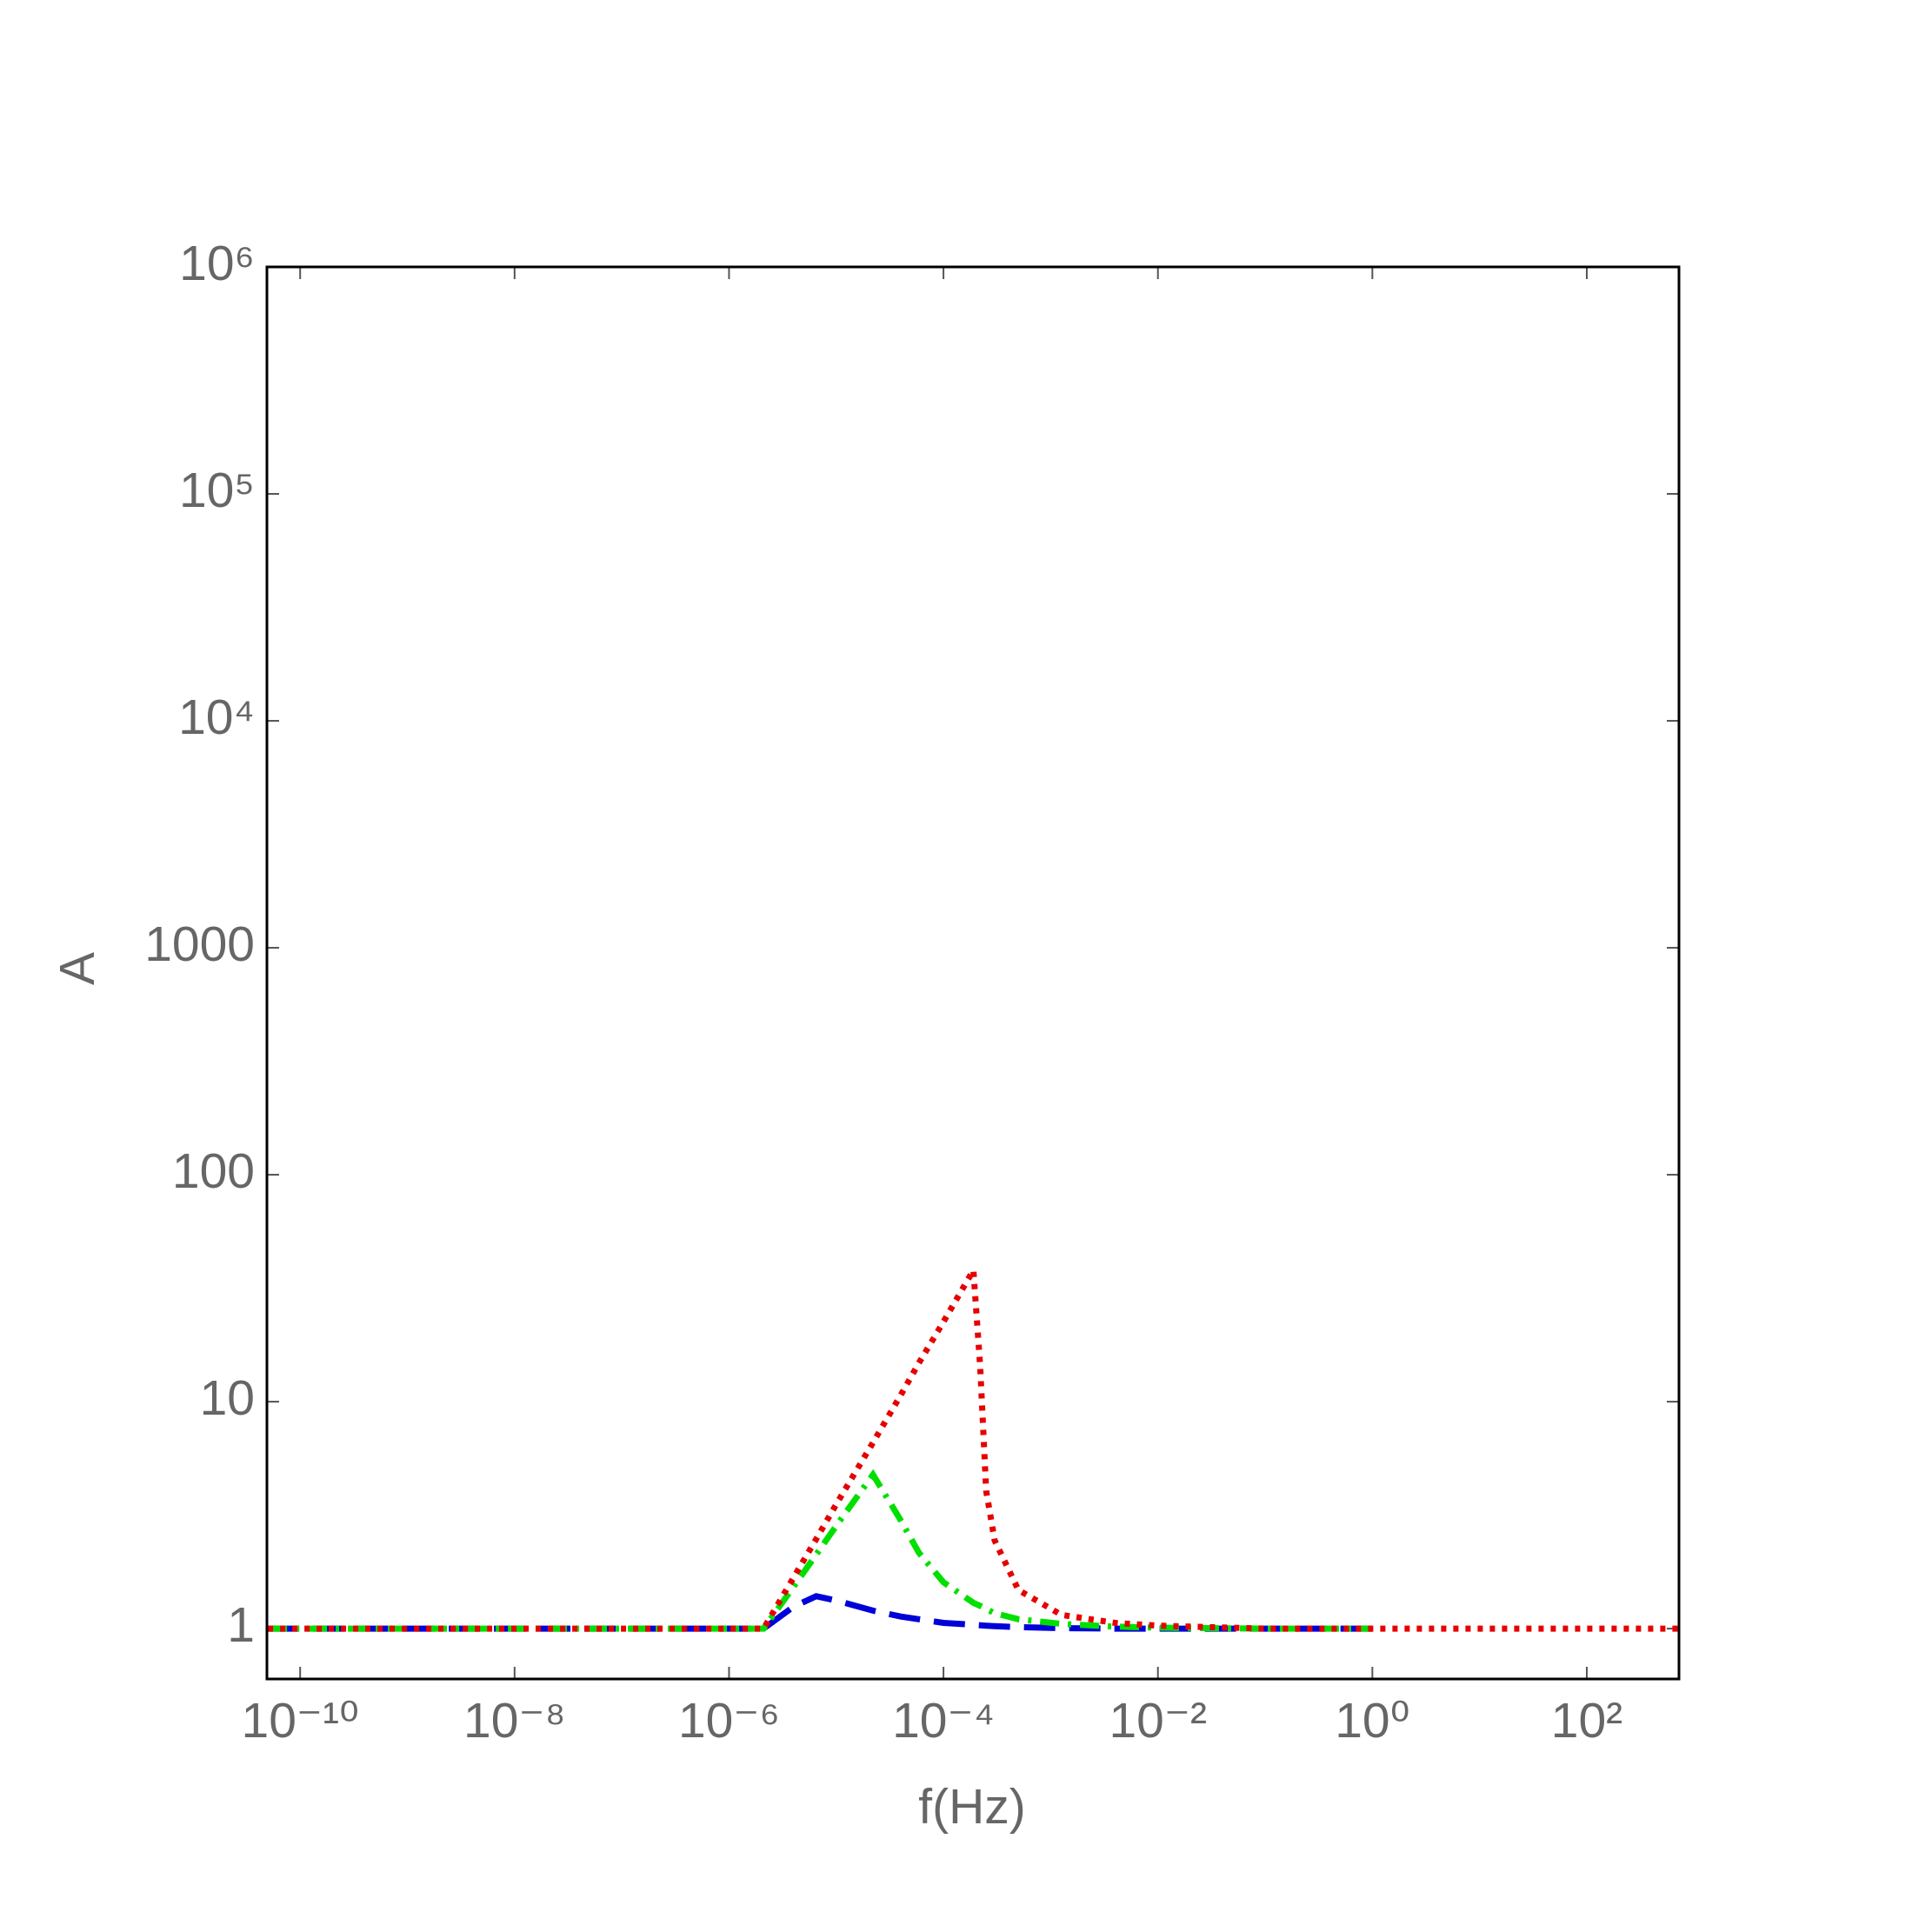  What do you see at coordinates (1586, 1721) in the screenshot?
I see `x-tick-label: 10²` at bounding box center [1586, 1721].